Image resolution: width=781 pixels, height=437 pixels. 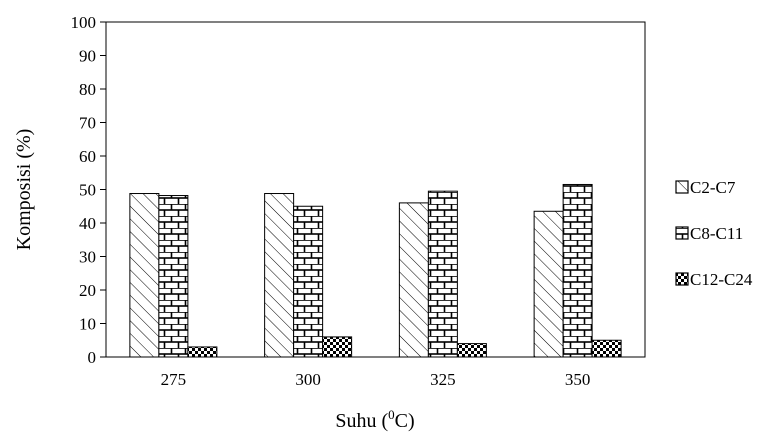 I want to click on x-axis-title: Suhu (0C), so click(x=374, y=419).